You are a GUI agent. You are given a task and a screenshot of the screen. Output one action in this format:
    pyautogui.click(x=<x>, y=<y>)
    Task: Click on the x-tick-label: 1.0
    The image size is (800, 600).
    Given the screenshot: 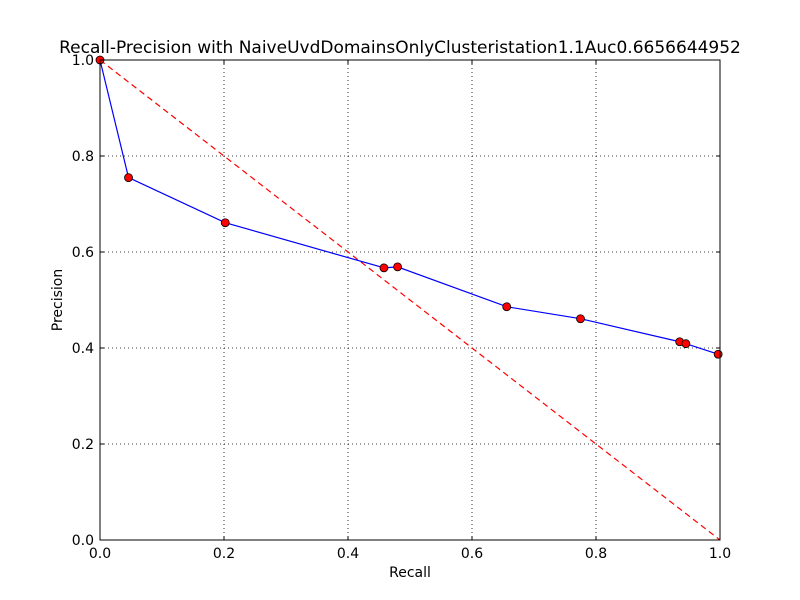 What is the action you would take?
    pyautogui.click(x=720, y=554)
    